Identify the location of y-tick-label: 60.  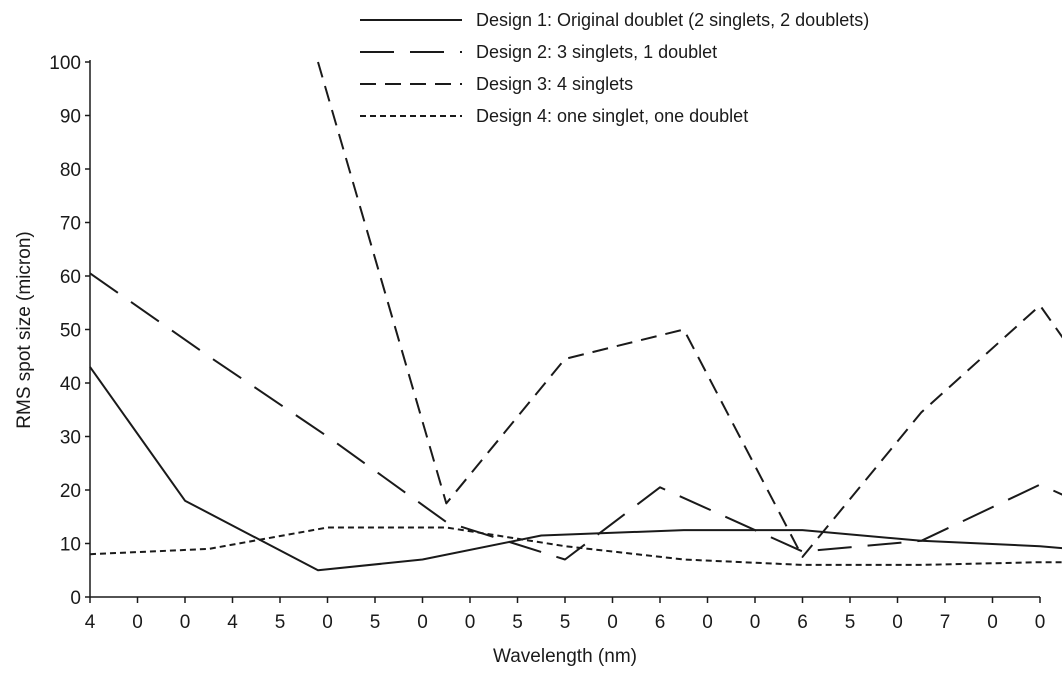
(70, 277).